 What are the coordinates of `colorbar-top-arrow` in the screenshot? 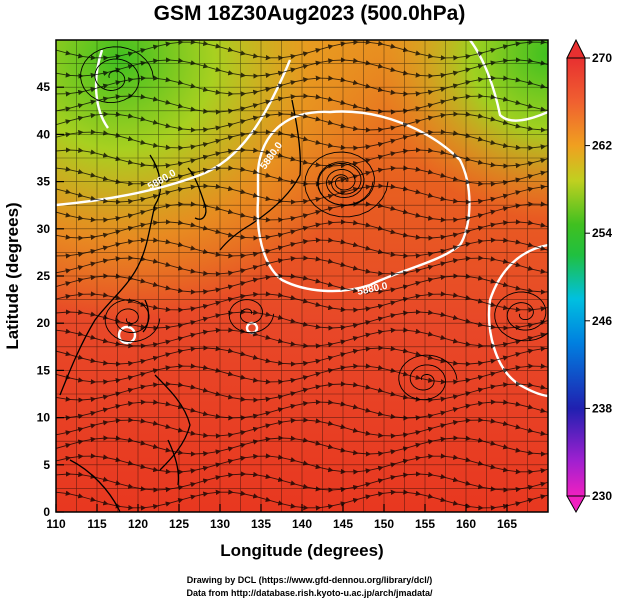 It's located at (576, 48).